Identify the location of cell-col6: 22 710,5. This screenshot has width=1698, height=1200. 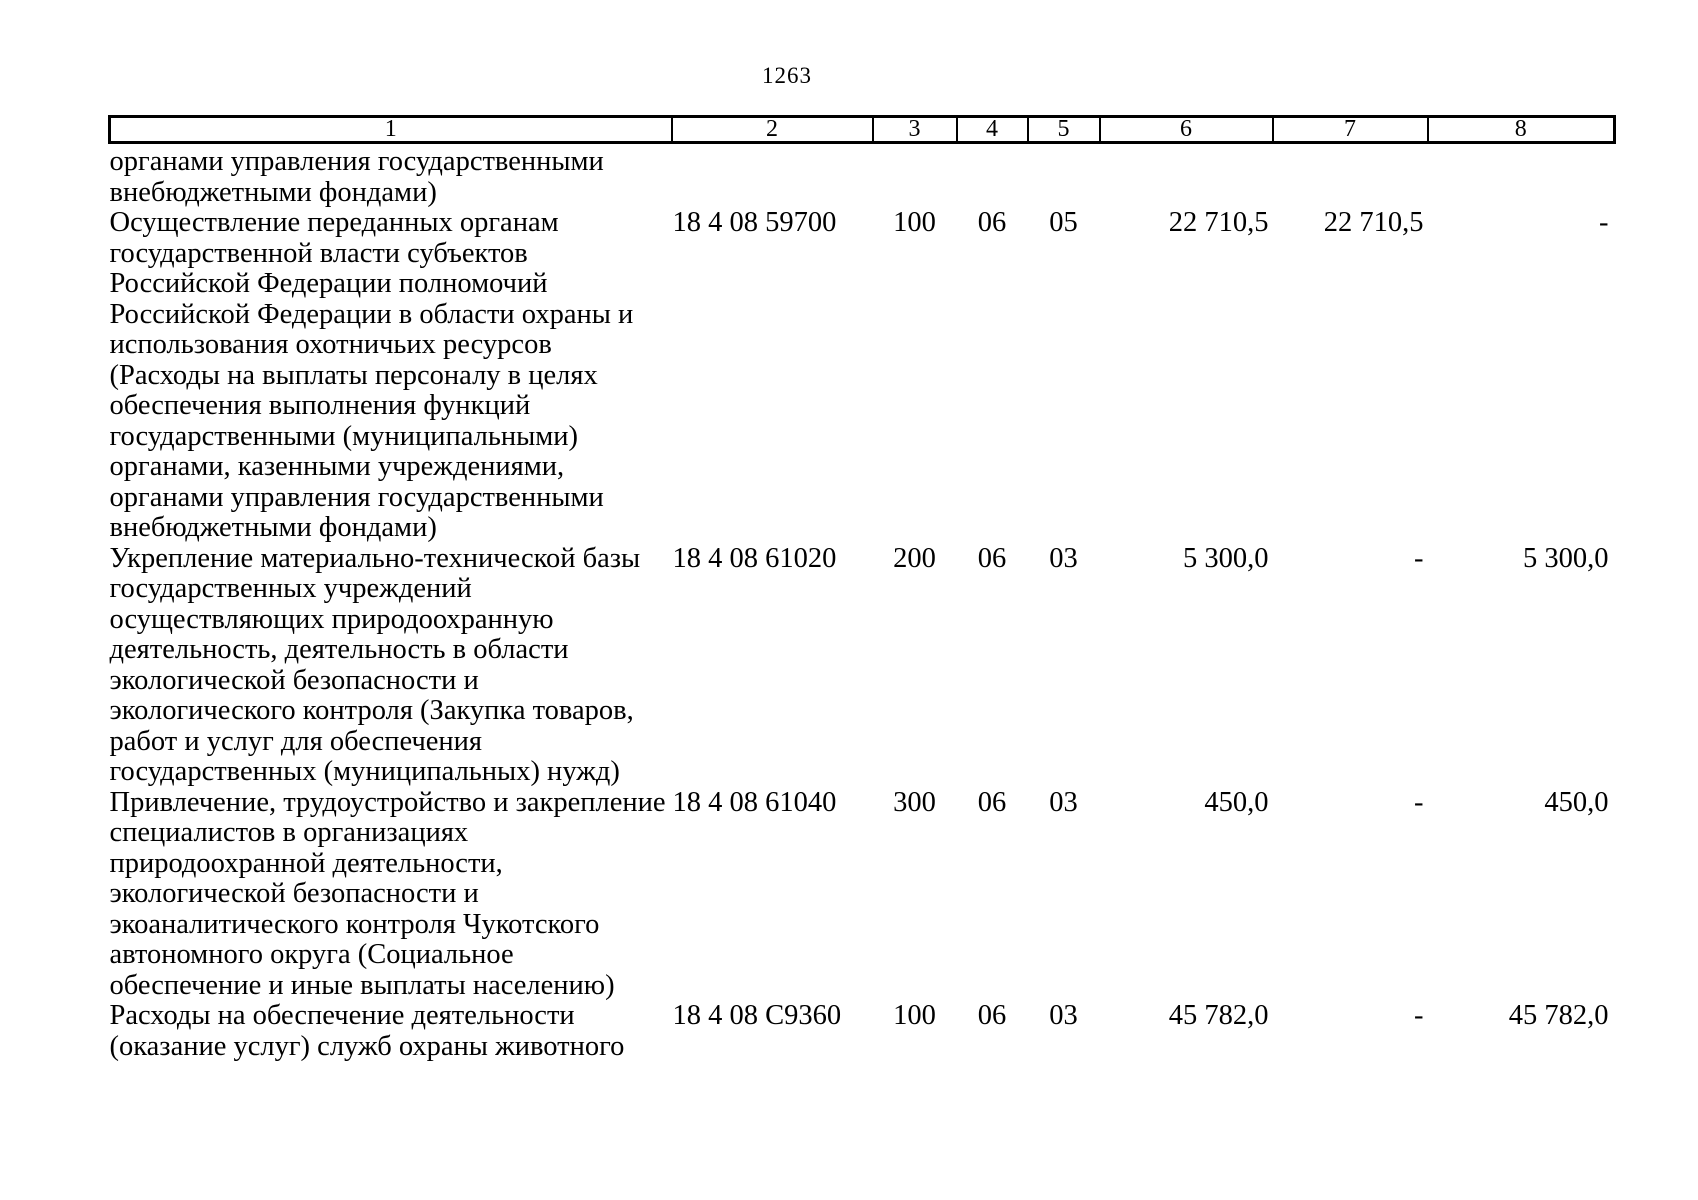
(1218, 222).